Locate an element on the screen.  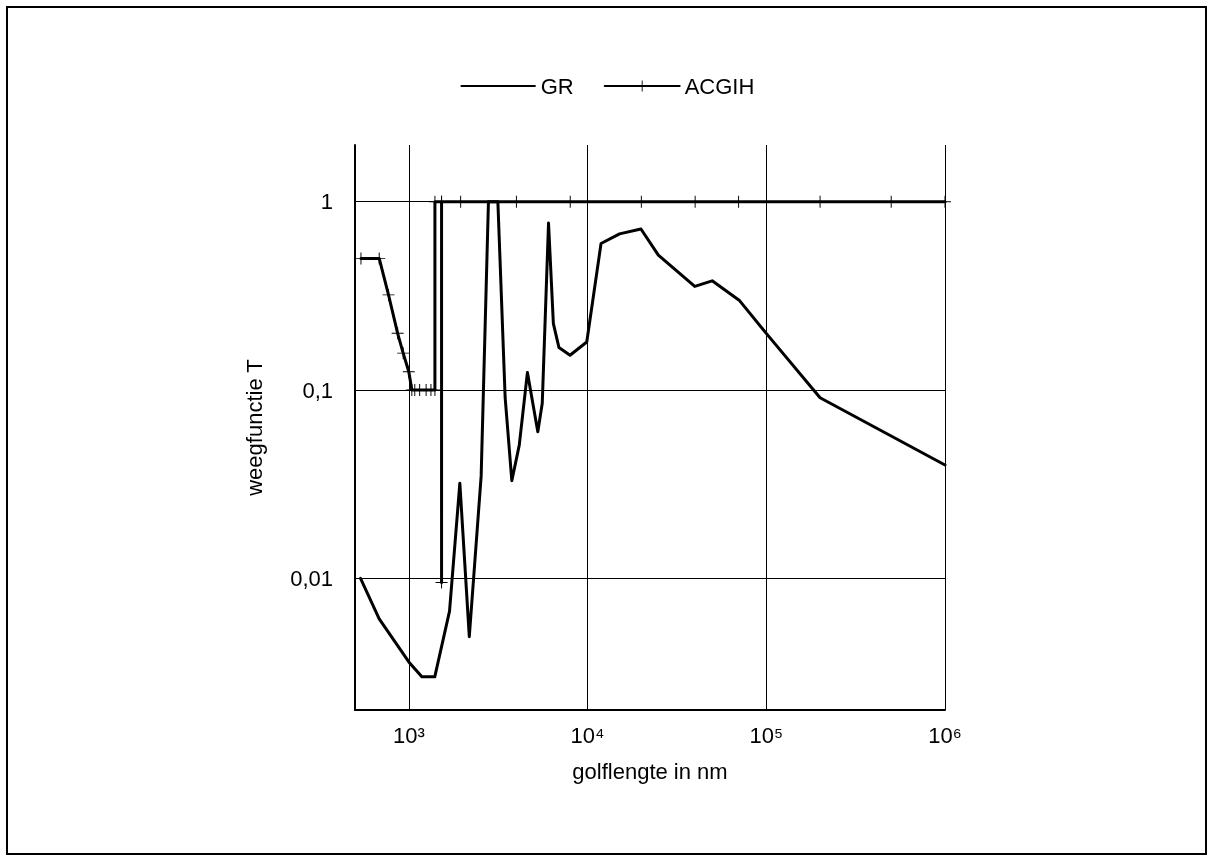
y-tick-label: 1 is located at coordinates (326, 202).